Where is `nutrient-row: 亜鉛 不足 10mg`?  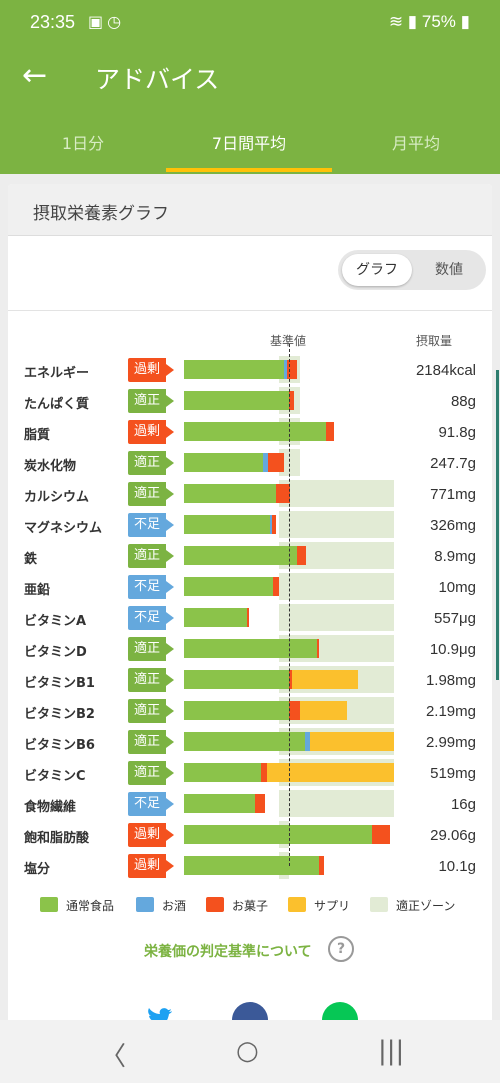
nutrient-row: 亜鉛 不足 10mg is located at coordinates (250, 588).